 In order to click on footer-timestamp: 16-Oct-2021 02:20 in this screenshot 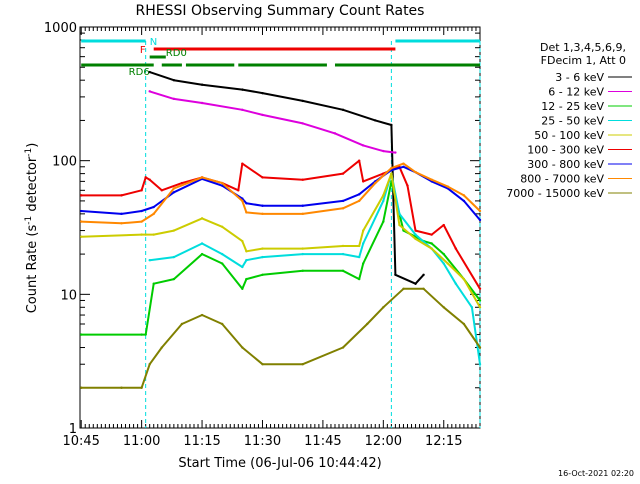, I will do `click(596, 473)`.